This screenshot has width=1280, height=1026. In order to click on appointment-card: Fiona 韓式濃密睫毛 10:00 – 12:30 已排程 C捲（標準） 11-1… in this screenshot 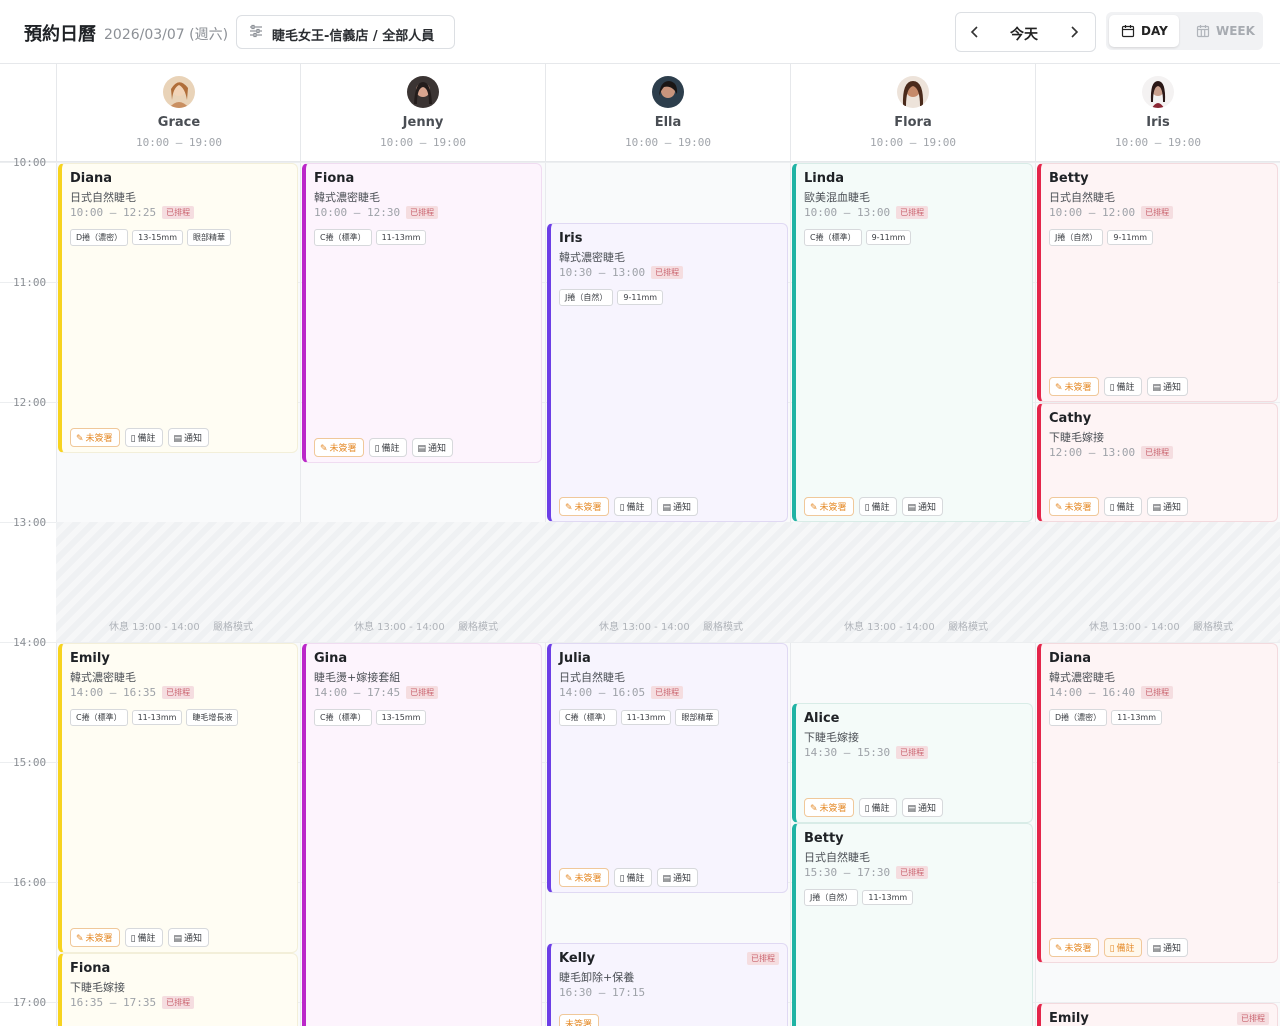, I will do `click(422, 313)`.